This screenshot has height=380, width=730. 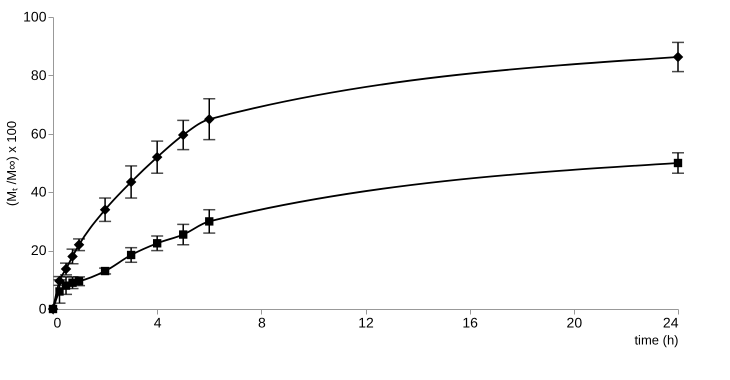 I want to click on y-tick-label: 20, so click(x=38, y=250).